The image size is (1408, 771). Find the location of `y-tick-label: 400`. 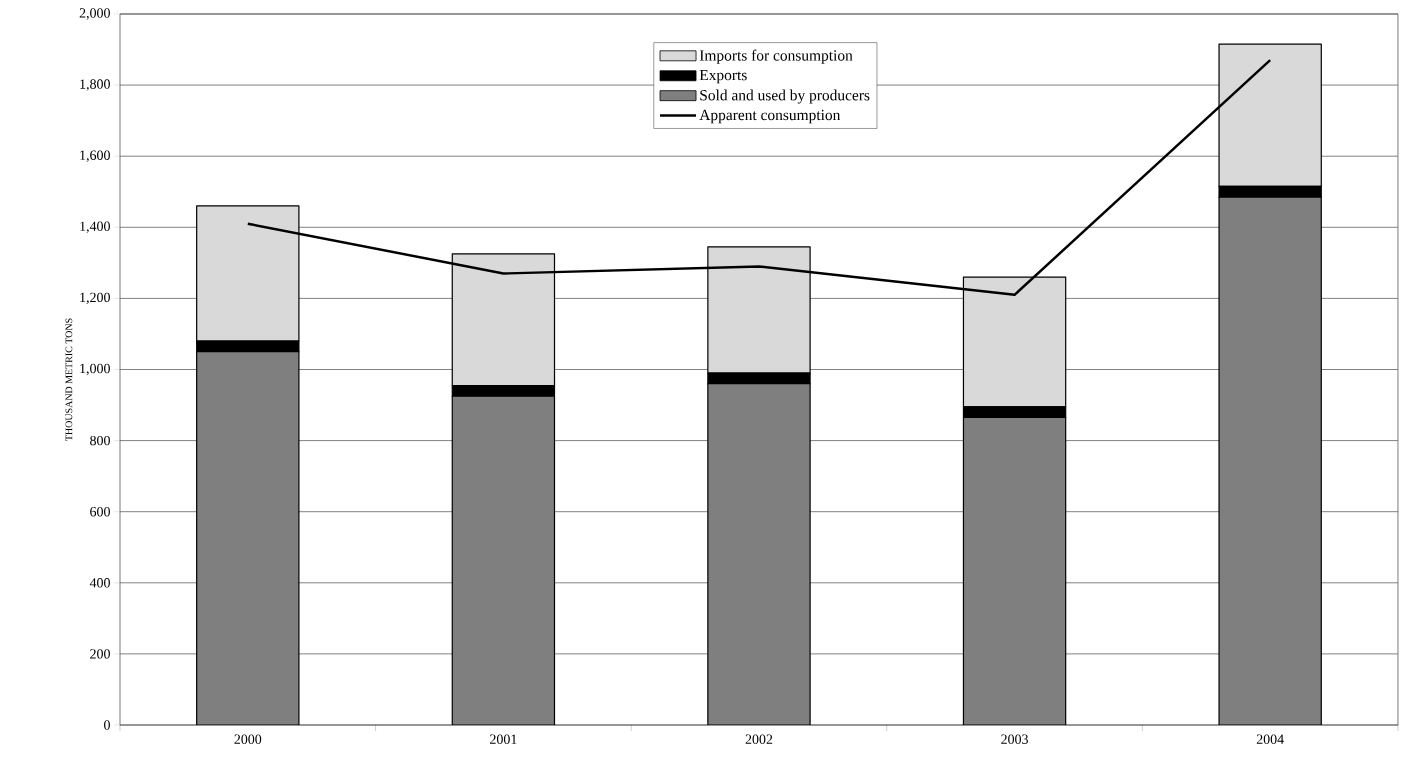

y-tick-label: 400 is located at coordinates (99, 583).